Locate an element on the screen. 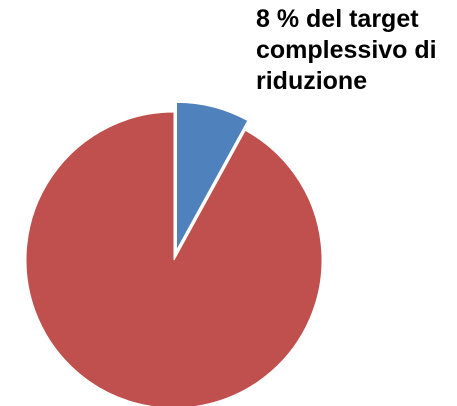  slice-annotation-line-1: 8 % del target is located at coordinates (337, 19).